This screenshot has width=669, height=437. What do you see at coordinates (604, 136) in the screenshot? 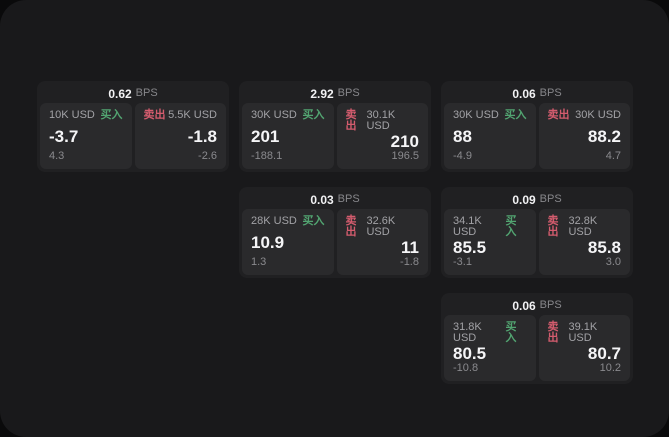
I see `sell-price-value: 88.2` at bounding box center [604, 136].